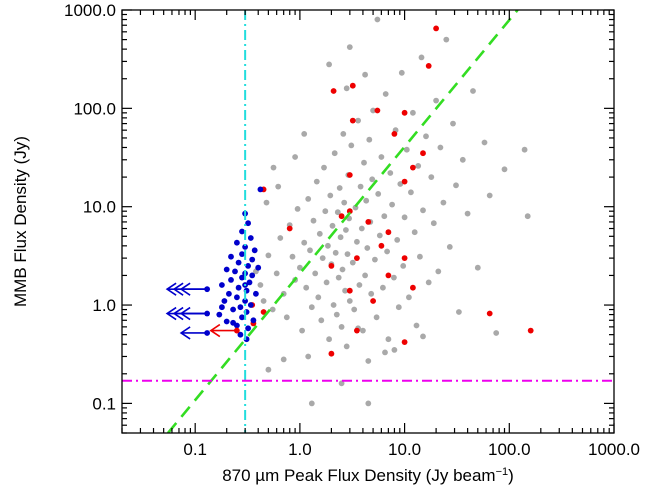  I want to click on series-blue, so click(240, 264).